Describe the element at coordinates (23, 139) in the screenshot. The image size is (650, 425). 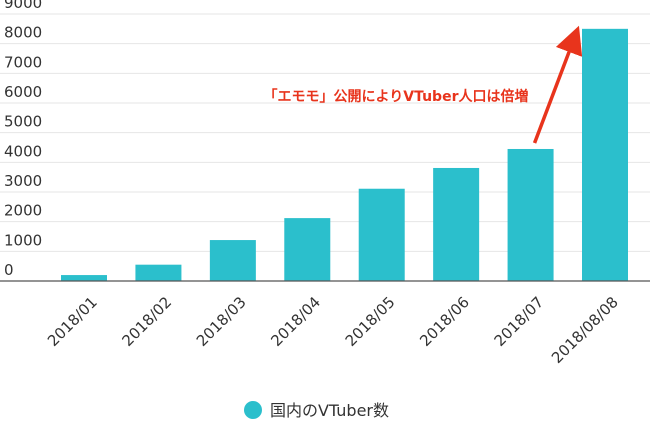
I see `y-axis-ticks: 0 1000 2000 3000 4000 5000 6000 7000 8000 9000` at that location.